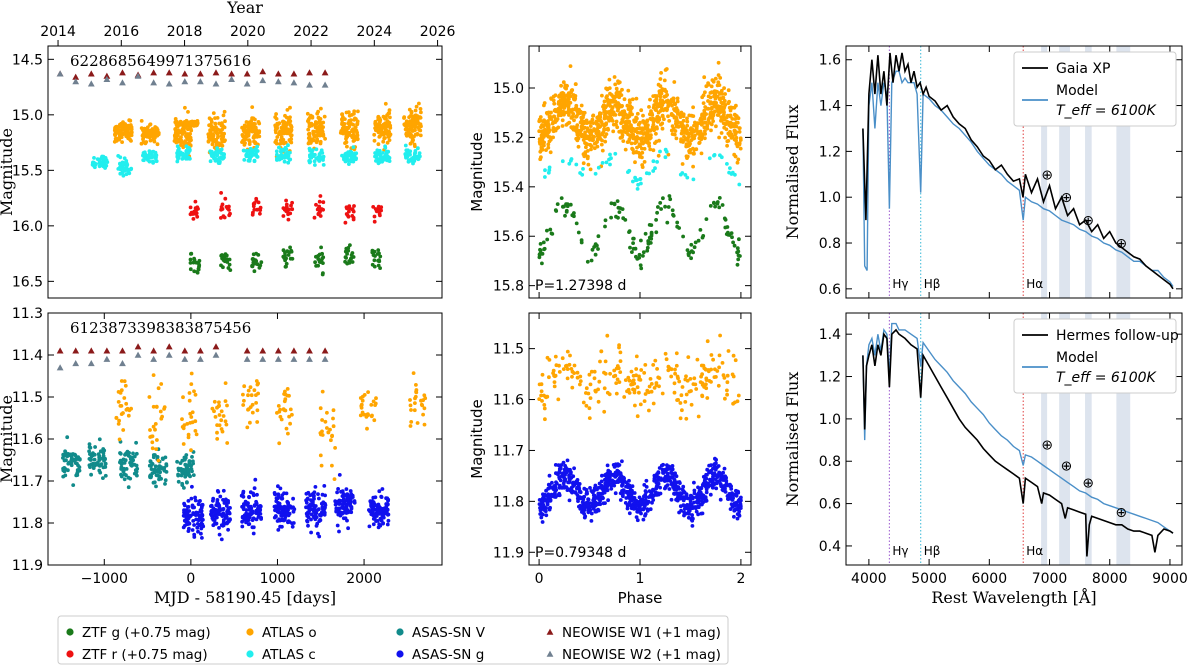 Image resolution: width=1200 pixels, height=669 pixels. I want to click on series-point-ztf_r, so click(258, 202).